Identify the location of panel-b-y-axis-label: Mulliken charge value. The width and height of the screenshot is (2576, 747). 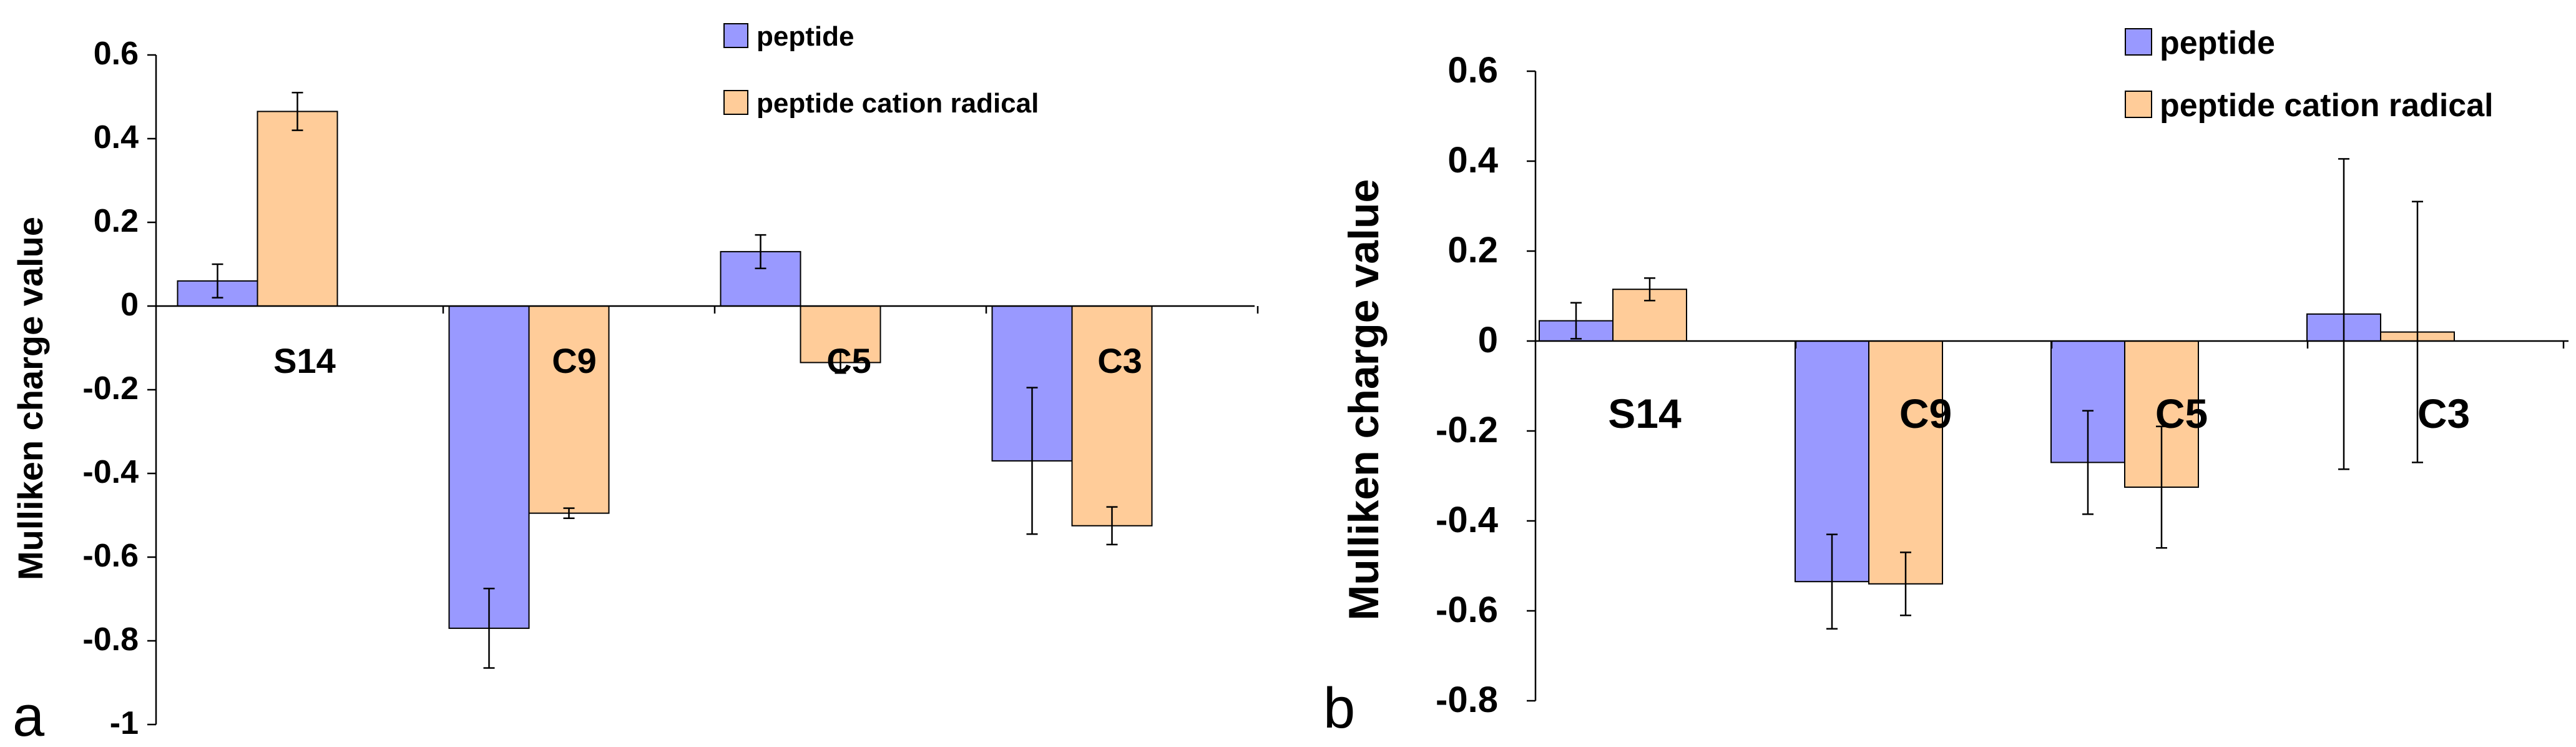
(1364, 400).